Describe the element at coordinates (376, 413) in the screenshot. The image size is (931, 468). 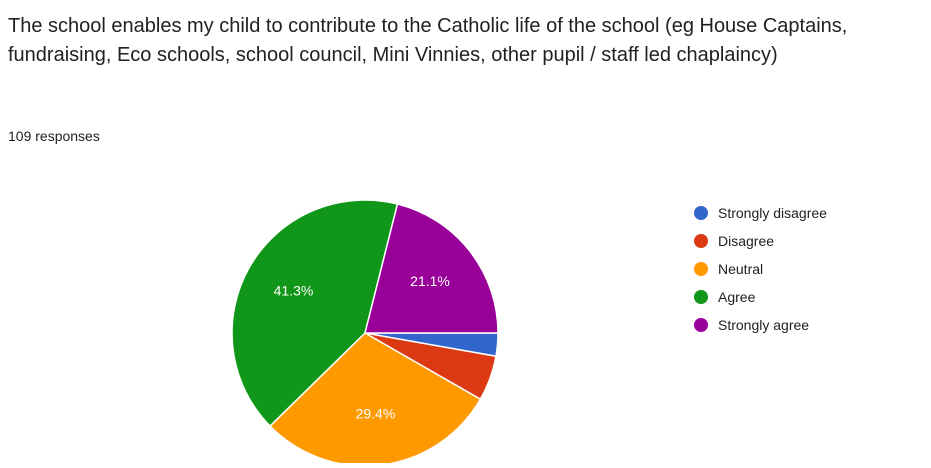
I see `pie-data-label-neutral: 29.4%` at that location.